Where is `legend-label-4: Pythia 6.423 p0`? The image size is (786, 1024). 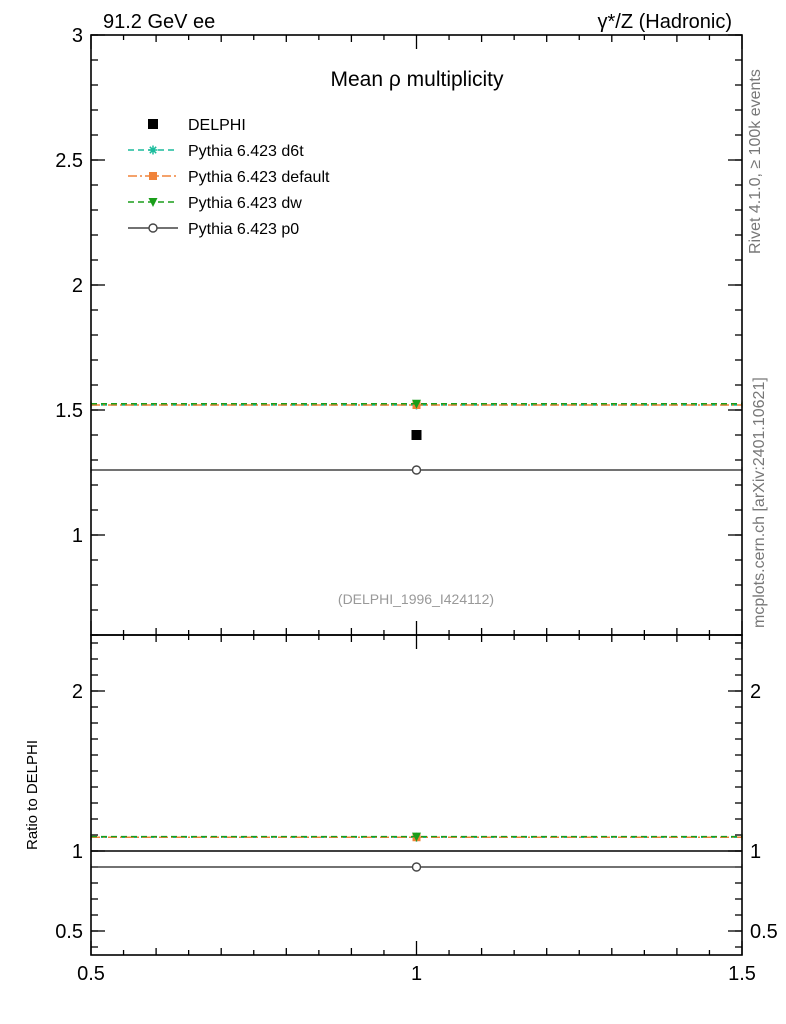
legend-label-4: Pythia 6.423 p0 is located at coordinates (243, 229).